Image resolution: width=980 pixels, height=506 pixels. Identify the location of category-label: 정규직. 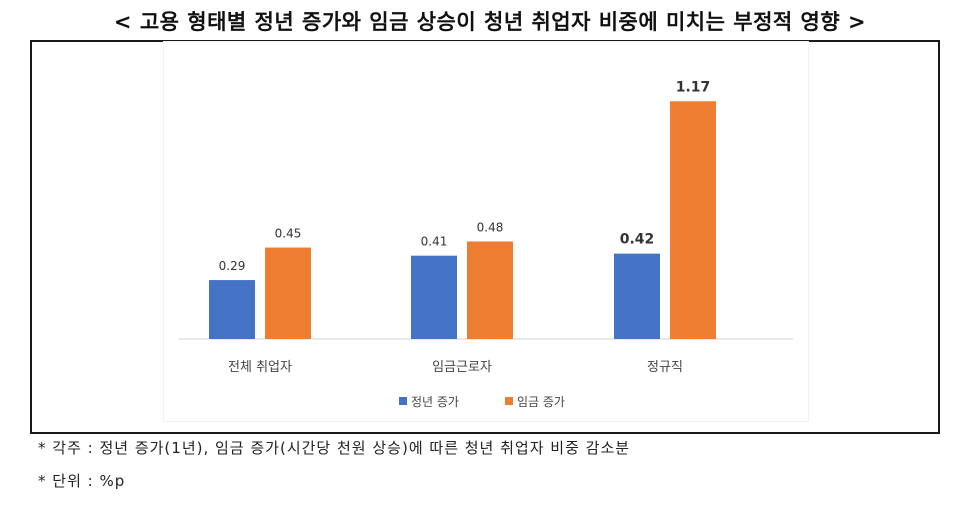
(665, 367).